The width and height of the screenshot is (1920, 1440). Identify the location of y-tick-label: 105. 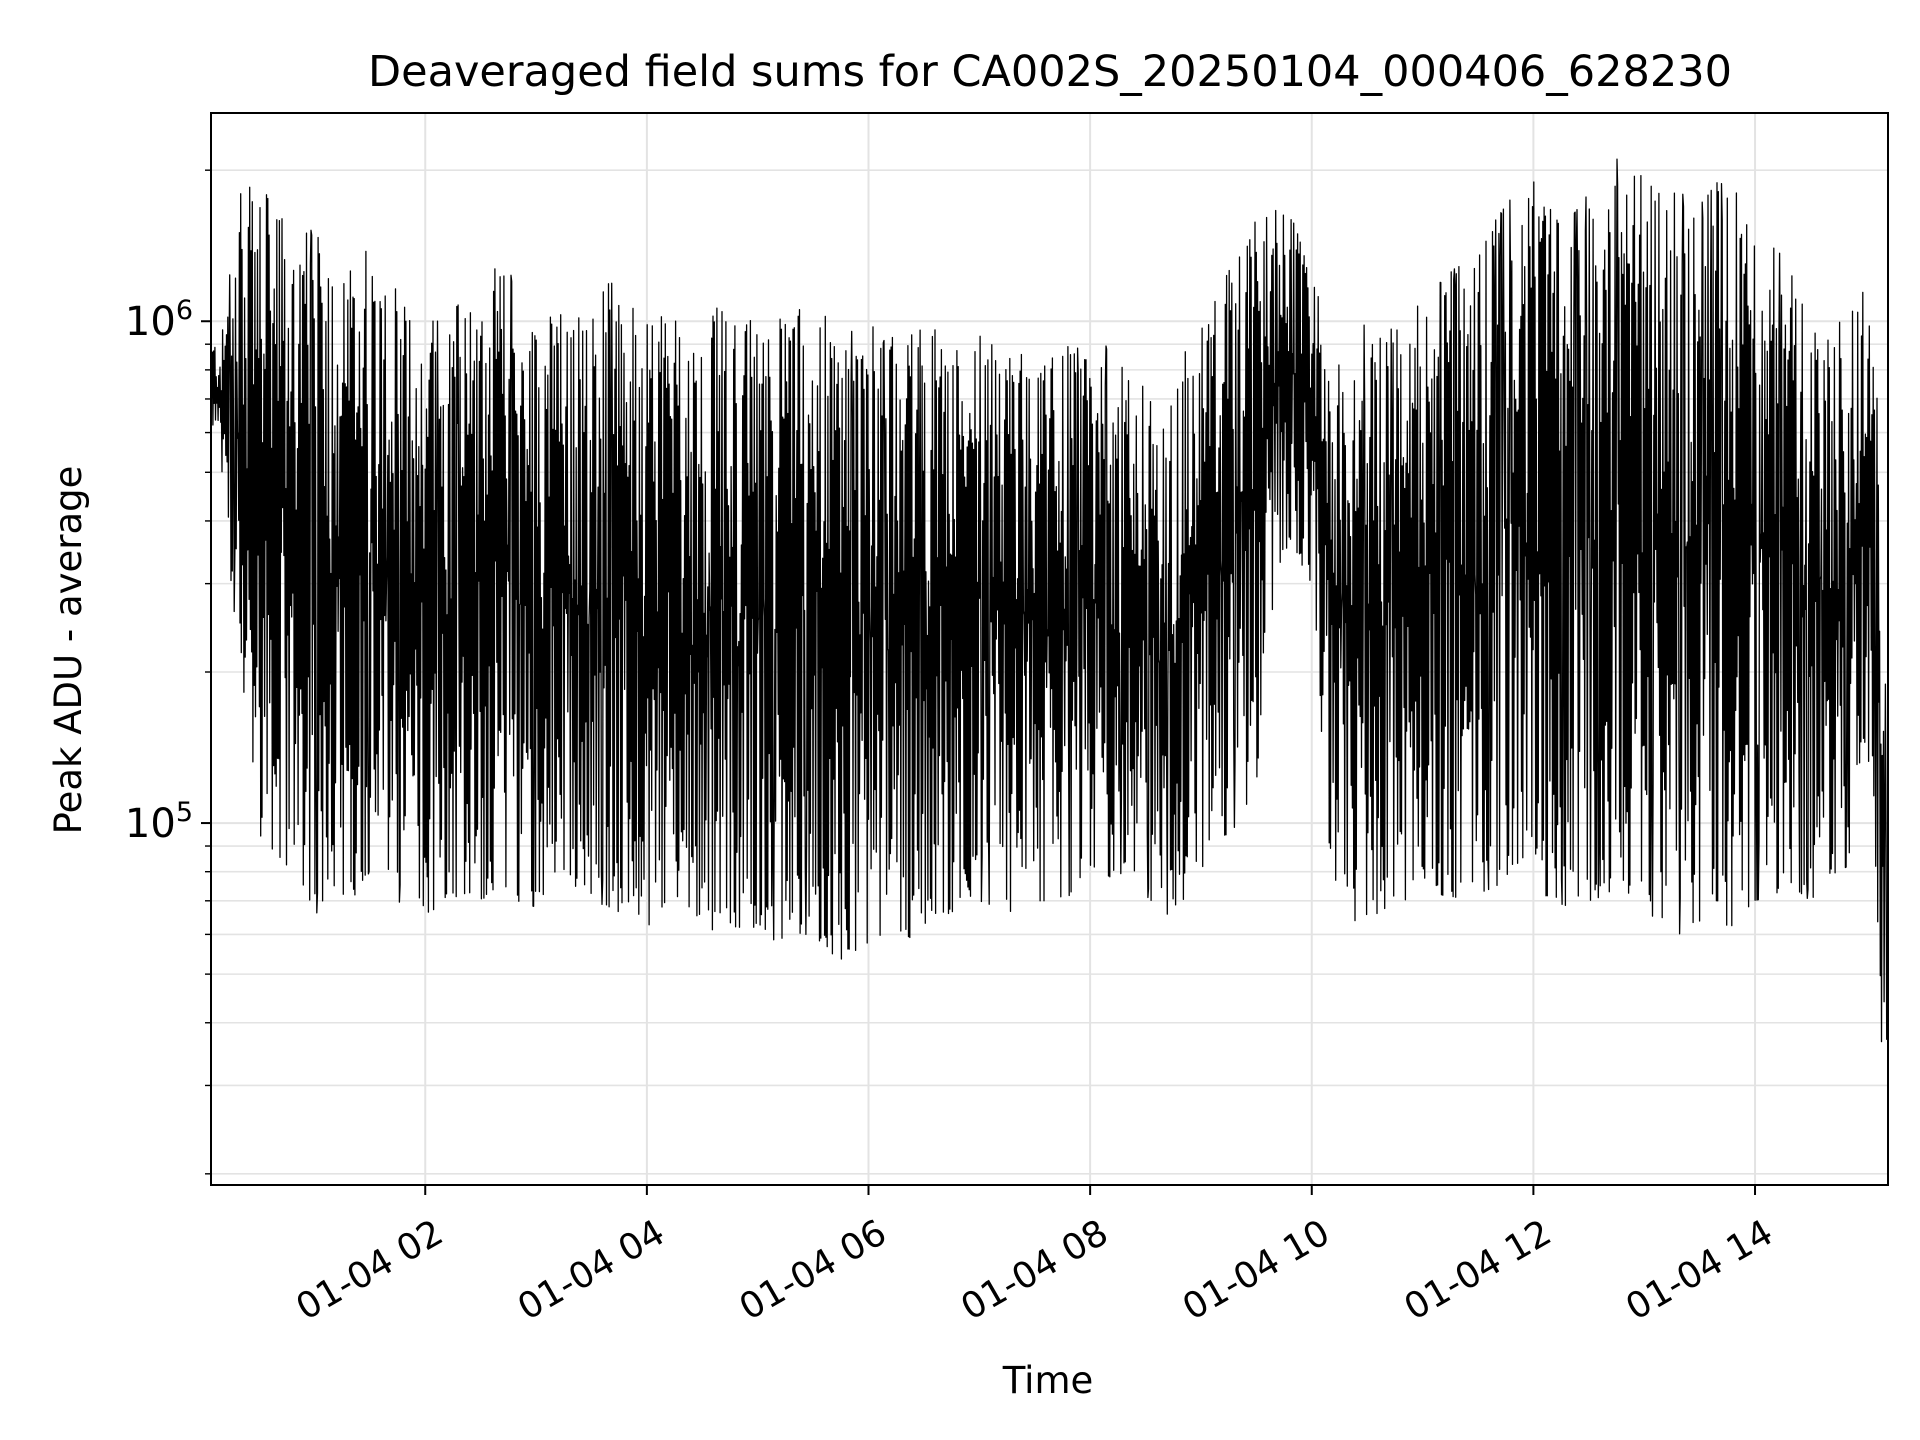
(159, 822).